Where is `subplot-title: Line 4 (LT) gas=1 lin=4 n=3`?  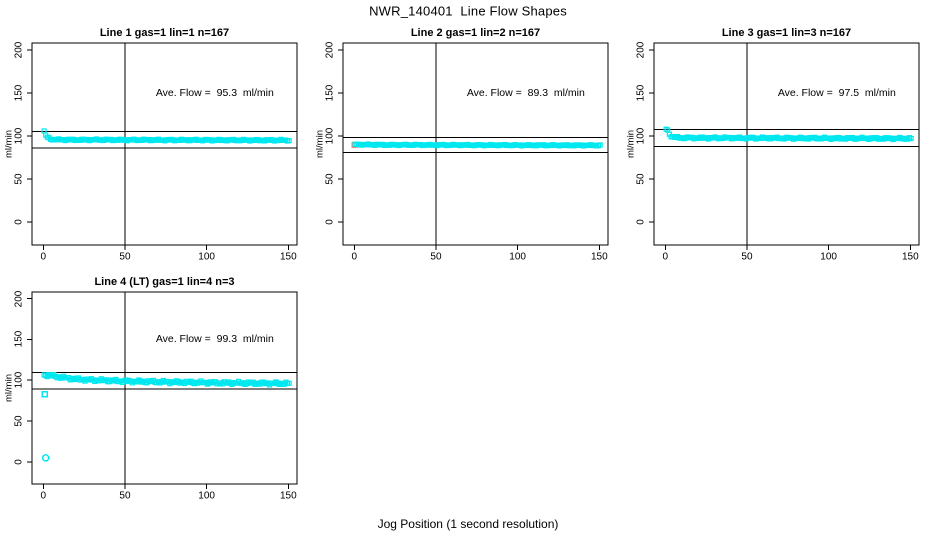
subplot-title: Line 4 (LT) gas=1 lin=4 n=3 is located at coordinates (164, 282).